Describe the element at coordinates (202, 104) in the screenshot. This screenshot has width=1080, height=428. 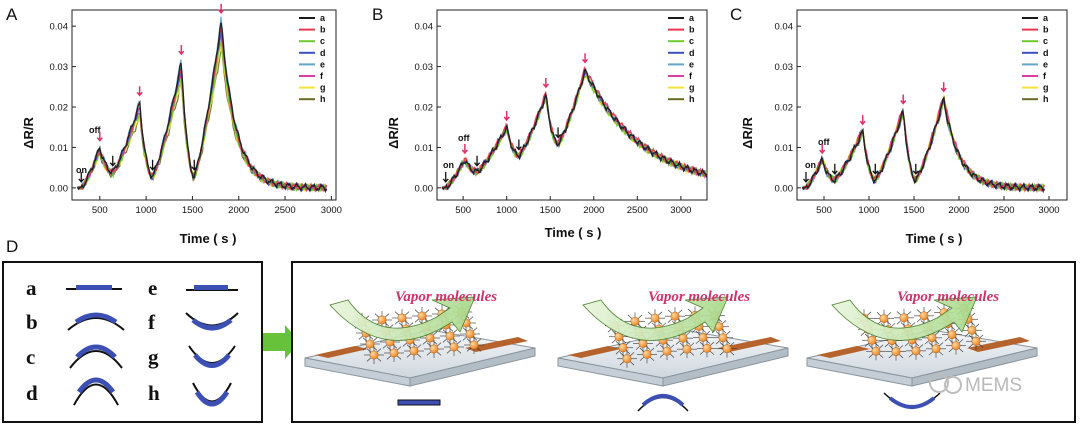
I see `series-line-e` at that location.